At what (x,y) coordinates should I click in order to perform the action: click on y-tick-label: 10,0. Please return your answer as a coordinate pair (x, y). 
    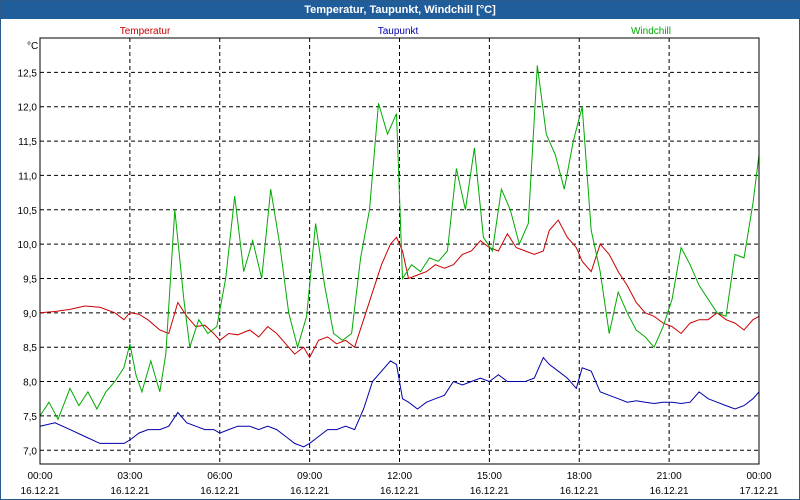
    Looking at the image, I should click on (28, 245).